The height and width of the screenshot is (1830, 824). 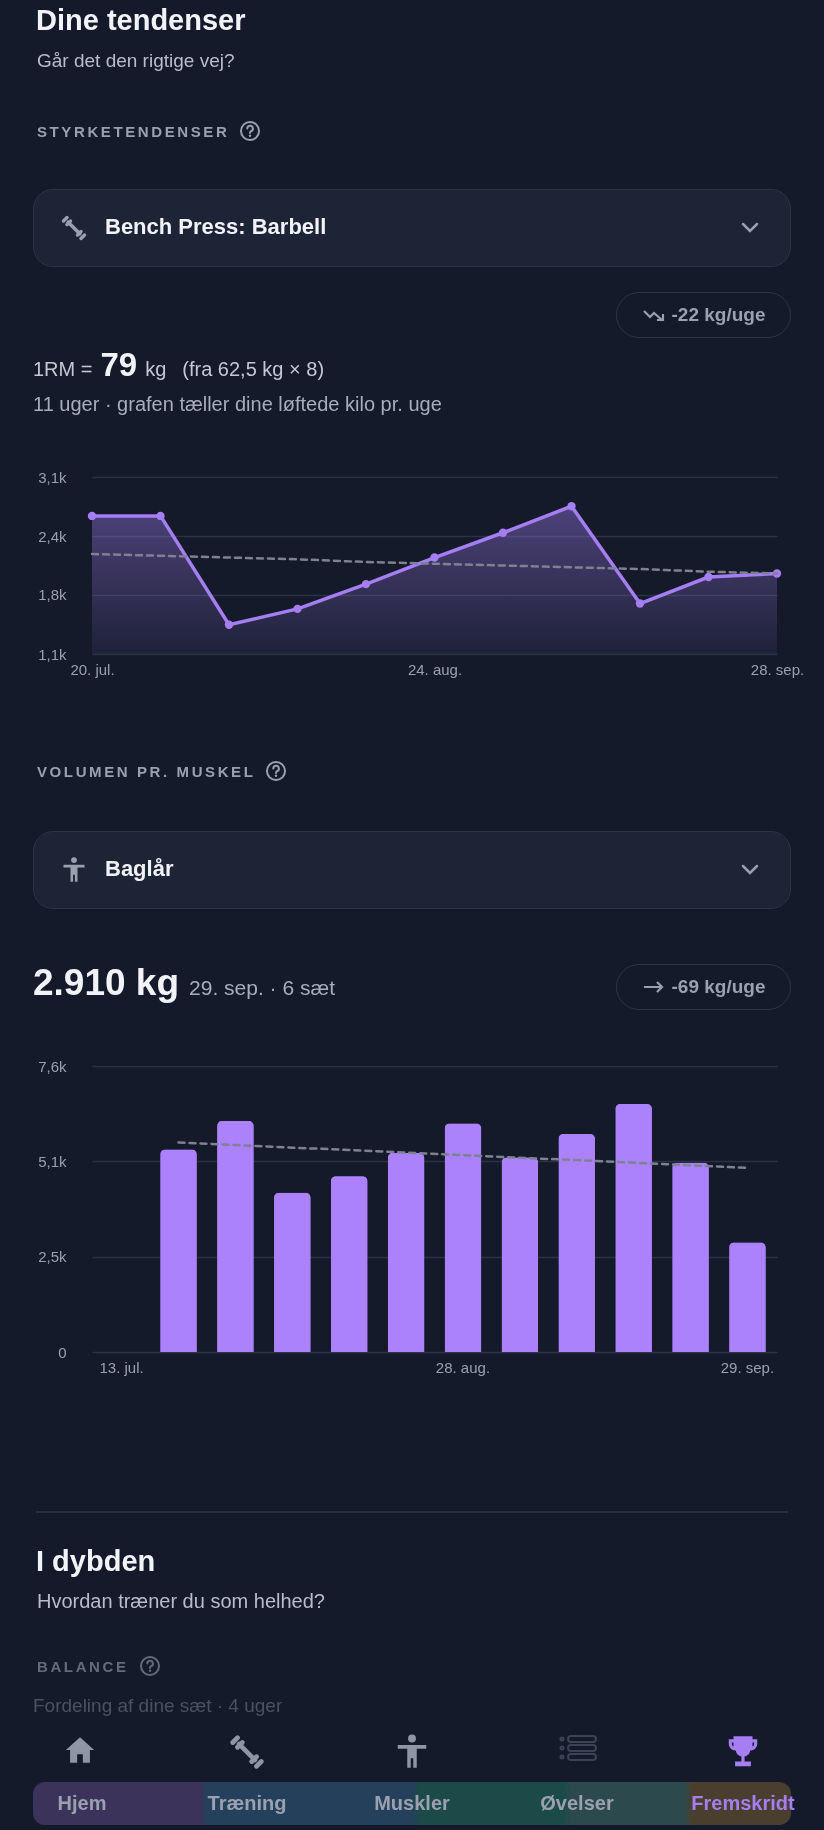 I want to click on text: 1RM =, so click(x=63, y=369).